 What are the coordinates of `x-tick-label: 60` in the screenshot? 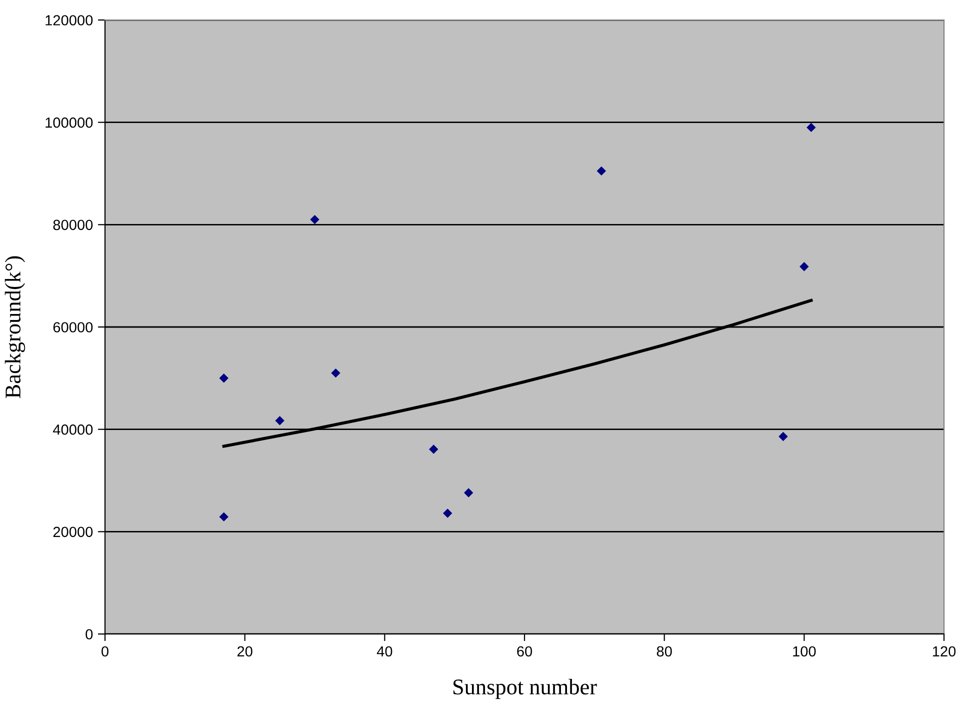 It's located at (524, 651).